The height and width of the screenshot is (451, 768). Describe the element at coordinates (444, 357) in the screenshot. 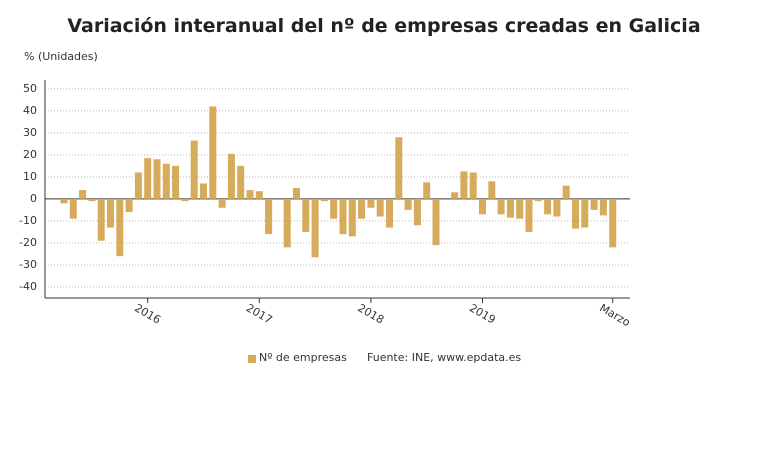

I see `source: Fuente: INE, www.epdata.es` at that location.